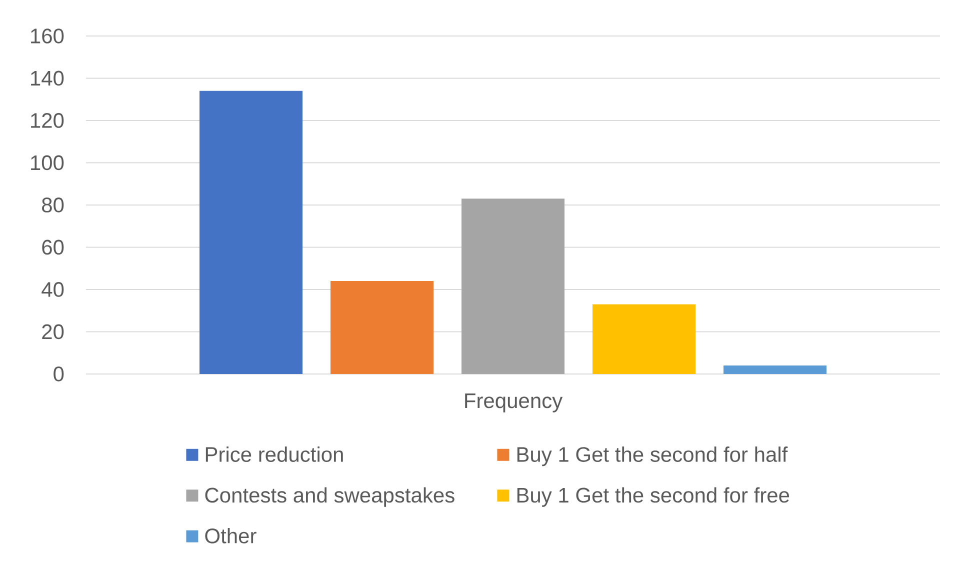 The width and height of the screenshot is (959, 581). What do you see at coordinates (274, 454) in the screenshot?
I see `legend-label: Price reduction` at bounding box center [274, 454].